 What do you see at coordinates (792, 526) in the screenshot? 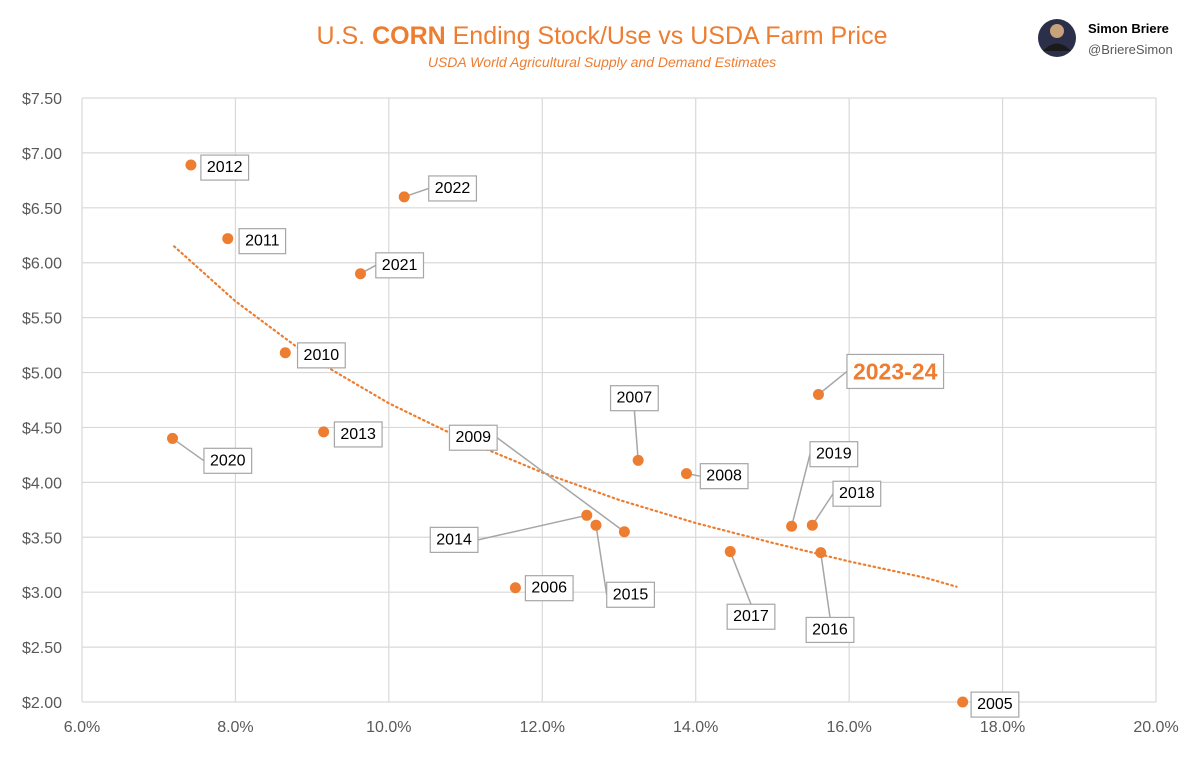
I see `data-point-2019` at bounding box center [792, 526].